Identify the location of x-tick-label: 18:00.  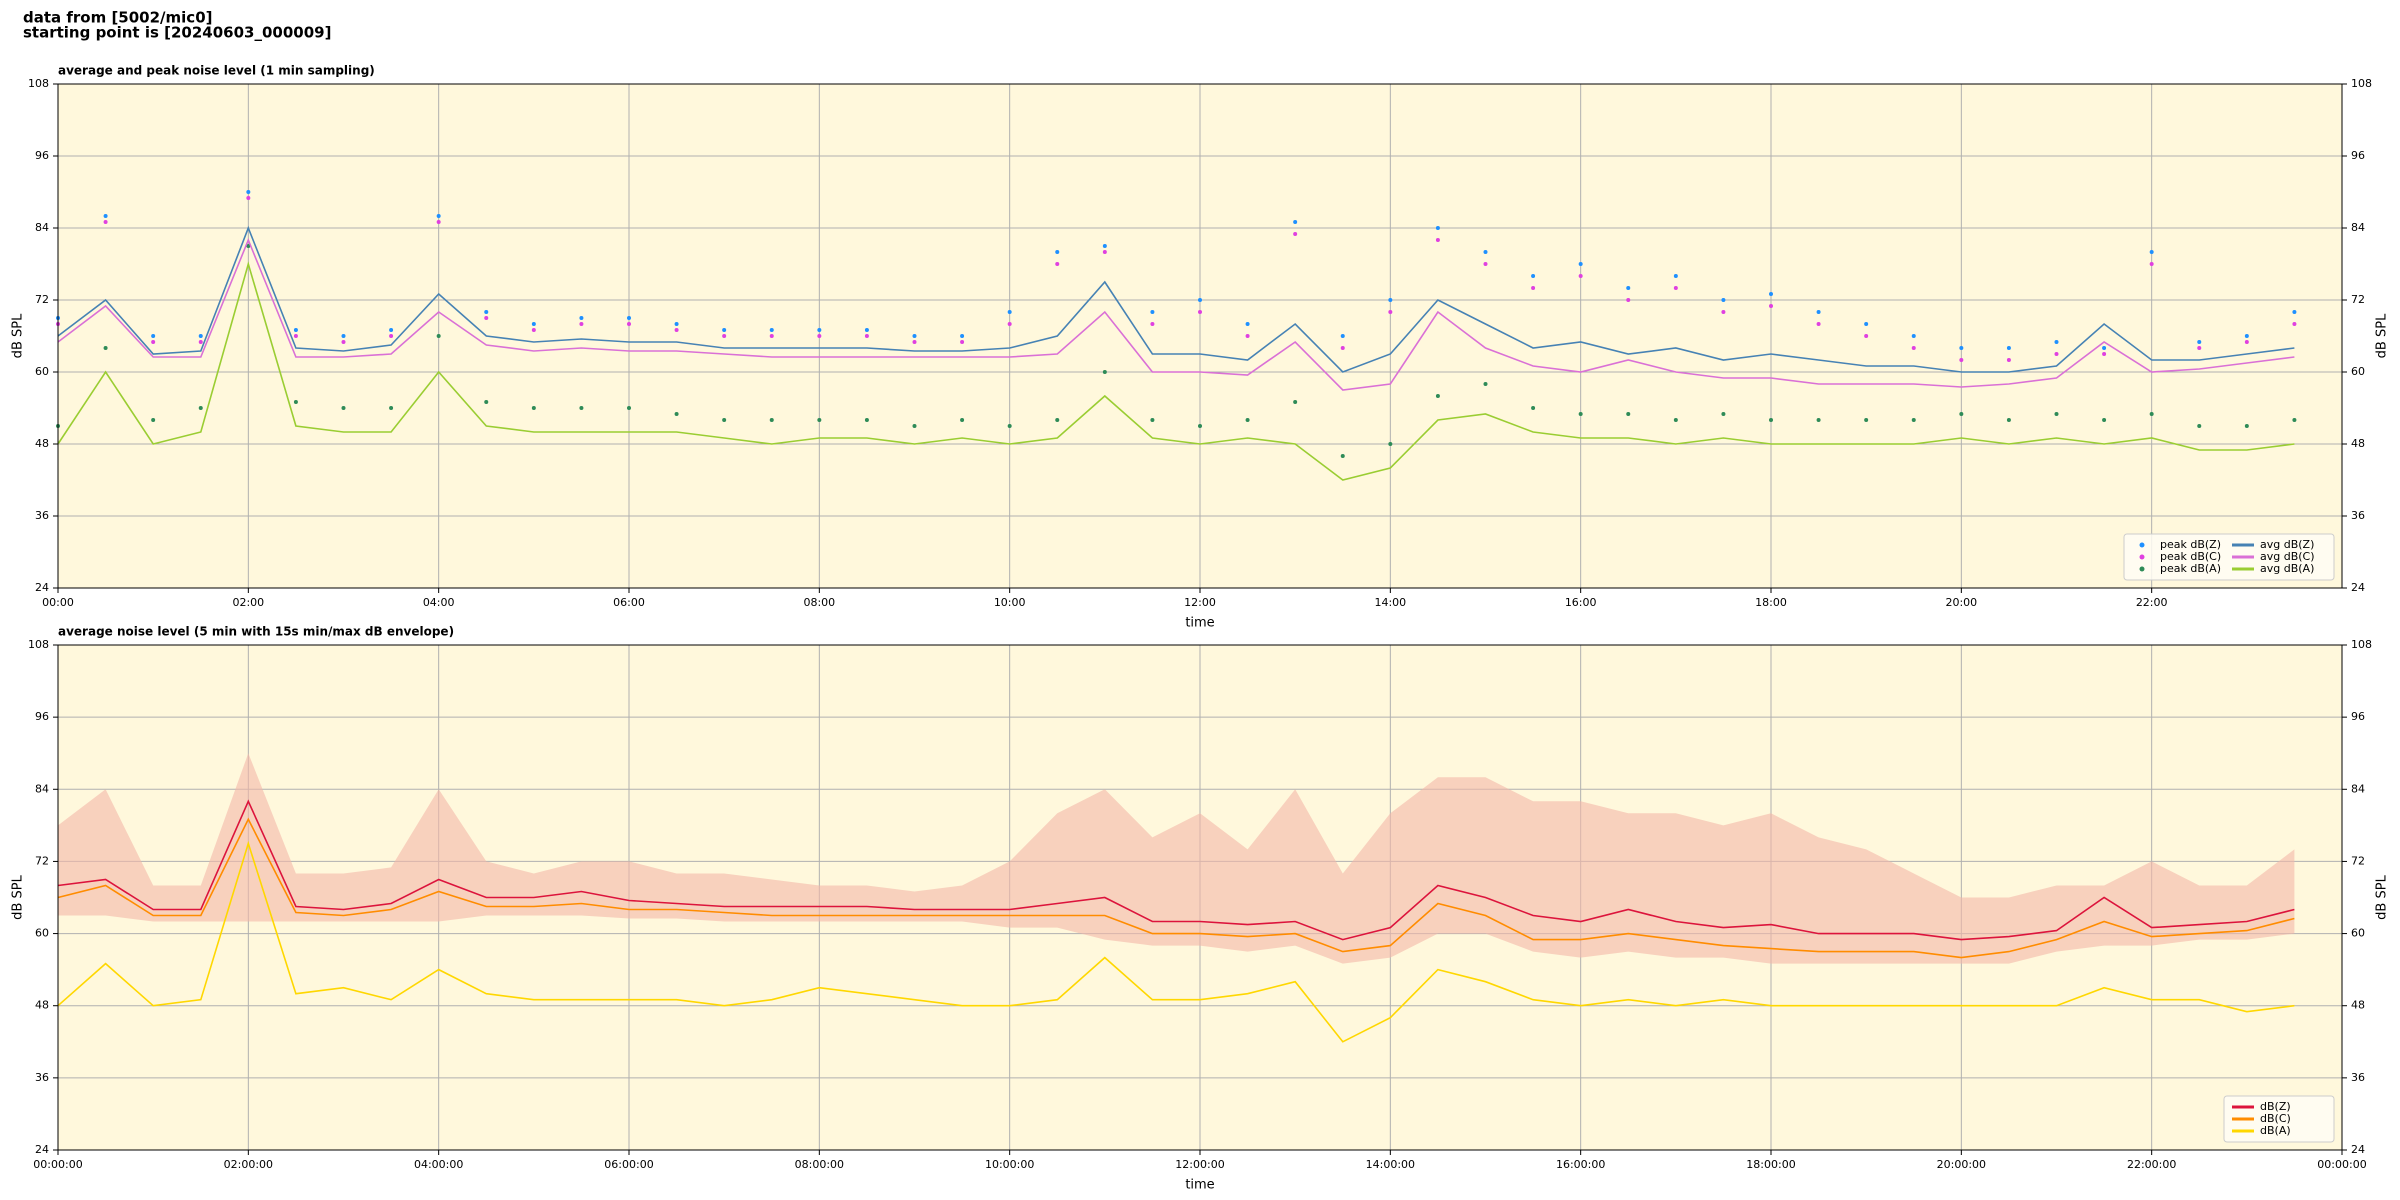
(1771, 602).